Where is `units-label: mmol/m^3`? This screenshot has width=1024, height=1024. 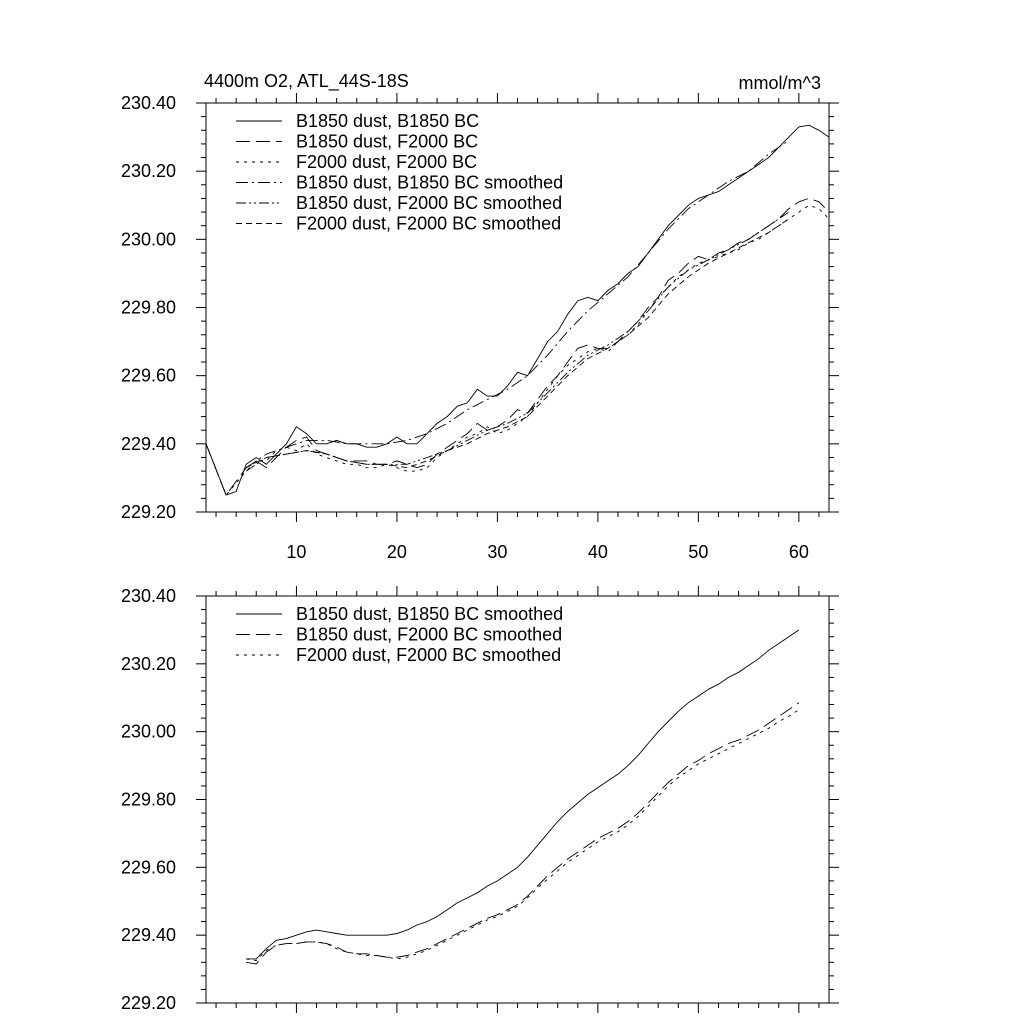
units-label: mmol/m^3 is located at coordinates (780, 83).